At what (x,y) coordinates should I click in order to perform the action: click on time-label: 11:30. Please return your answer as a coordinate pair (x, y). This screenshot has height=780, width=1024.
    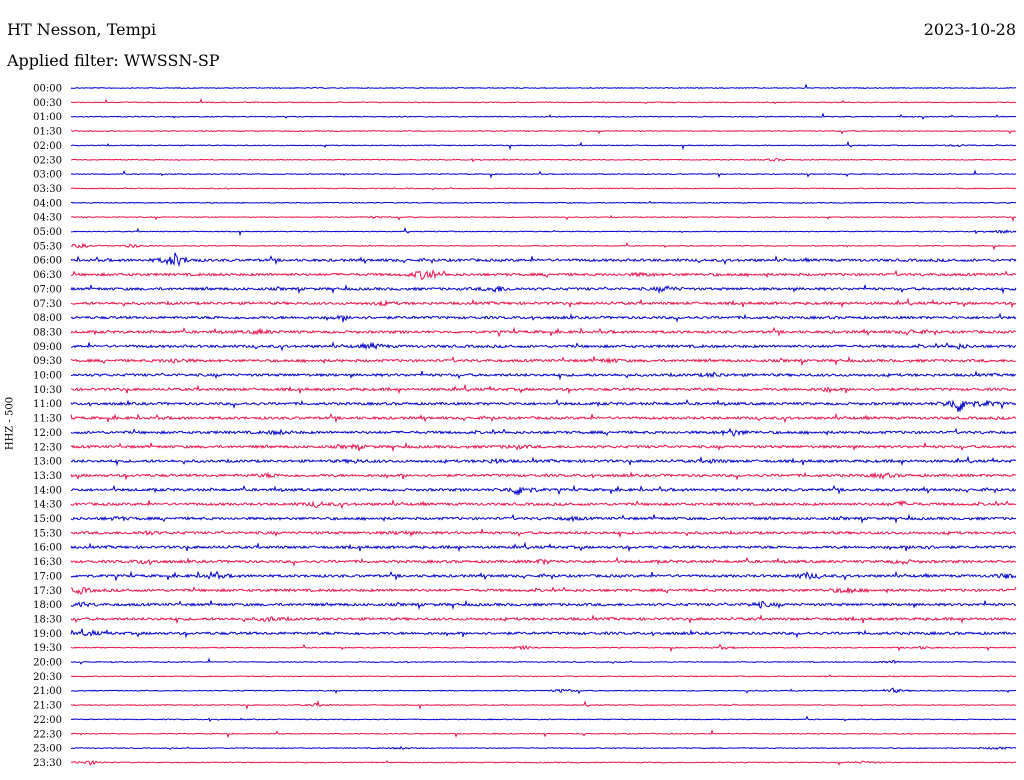
    Looking at the image, I should click on (47, 419).